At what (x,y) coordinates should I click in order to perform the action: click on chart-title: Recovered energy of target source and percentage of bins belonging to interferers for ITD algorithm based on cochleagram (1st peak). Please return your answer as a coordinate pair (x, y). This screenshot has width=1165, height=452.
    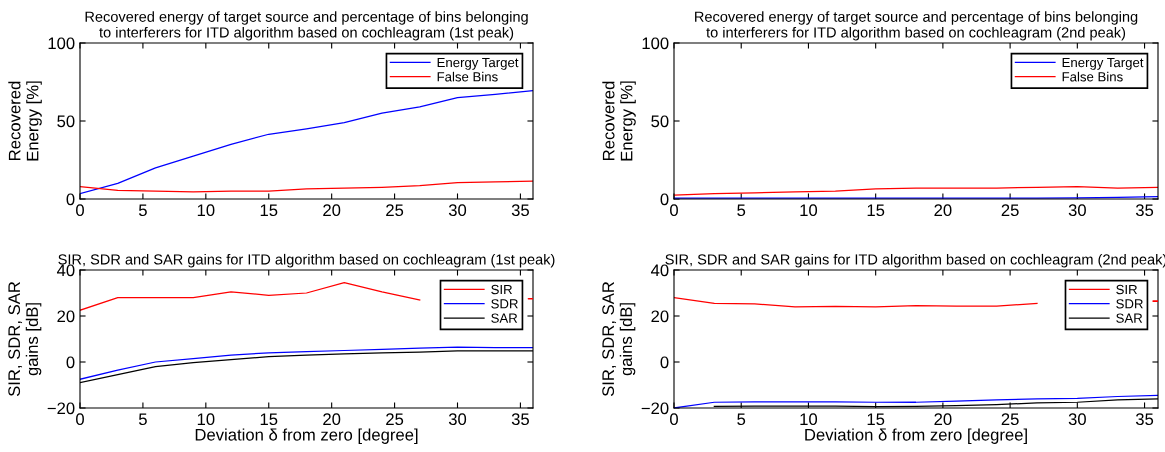
    Looking at the image, I should click on (306, 26).